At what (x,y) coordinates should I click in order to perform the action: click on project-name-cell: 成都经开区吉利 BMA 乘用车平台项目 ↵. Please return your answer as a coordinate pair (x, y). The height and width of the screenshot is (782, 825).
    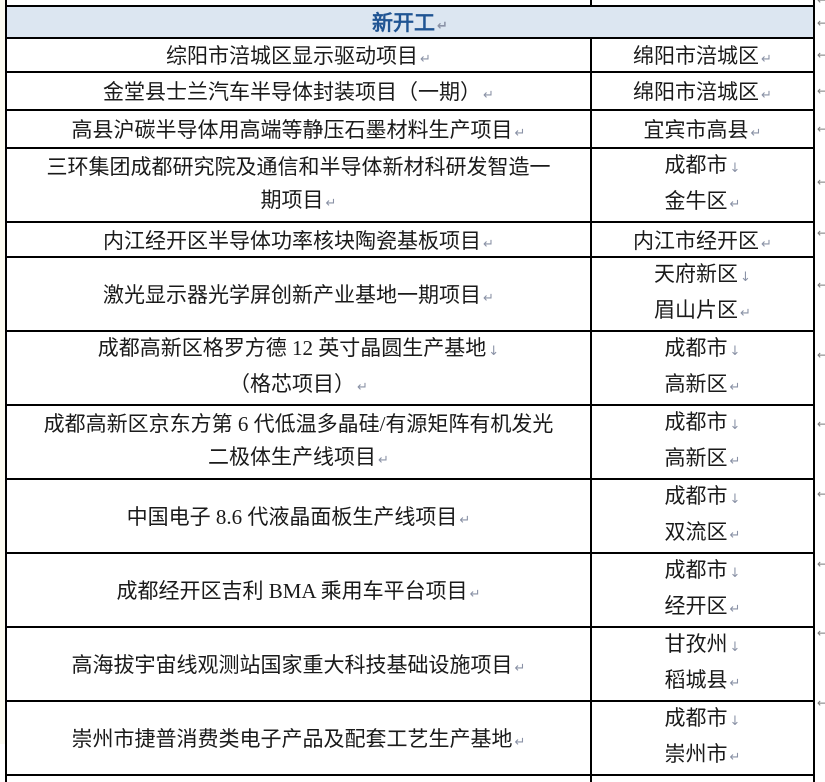
    Looking at the image, I should click on (298, 590).